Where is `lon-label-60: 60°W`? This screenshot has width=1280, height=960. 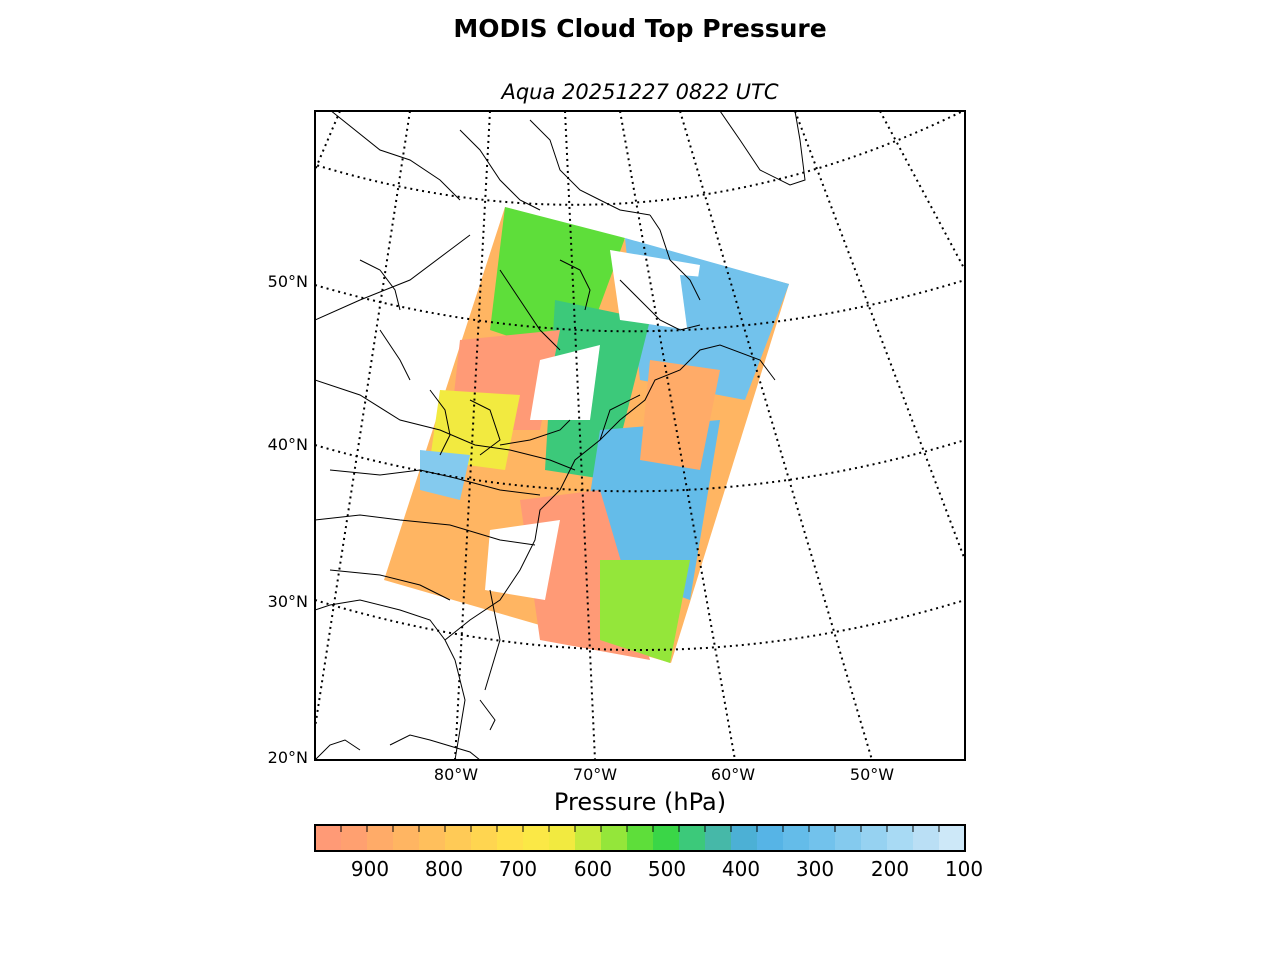
lon-label-60: 60°W is located at coordinates (733, 774).